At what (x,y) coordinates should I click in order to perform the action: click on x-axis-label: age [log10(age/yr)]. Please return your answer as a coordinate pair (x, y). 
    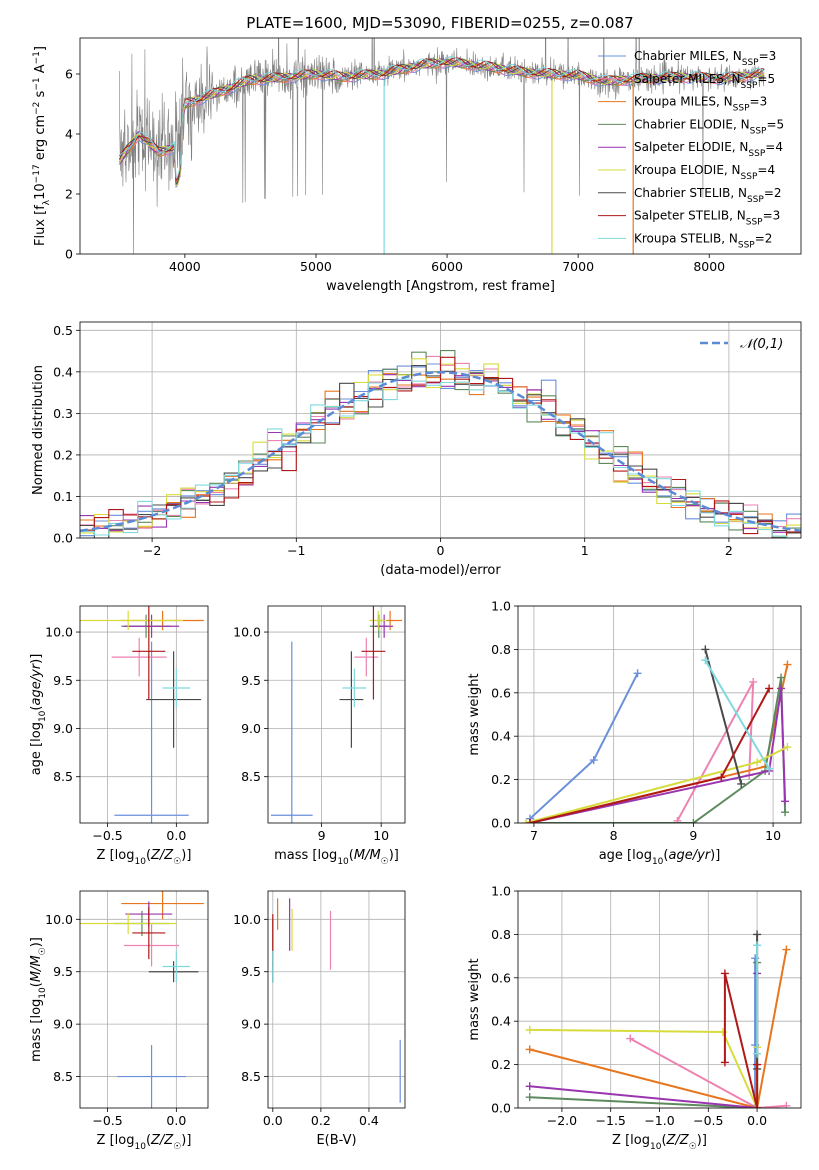
    Looking at the image, I should click on (660, 857).